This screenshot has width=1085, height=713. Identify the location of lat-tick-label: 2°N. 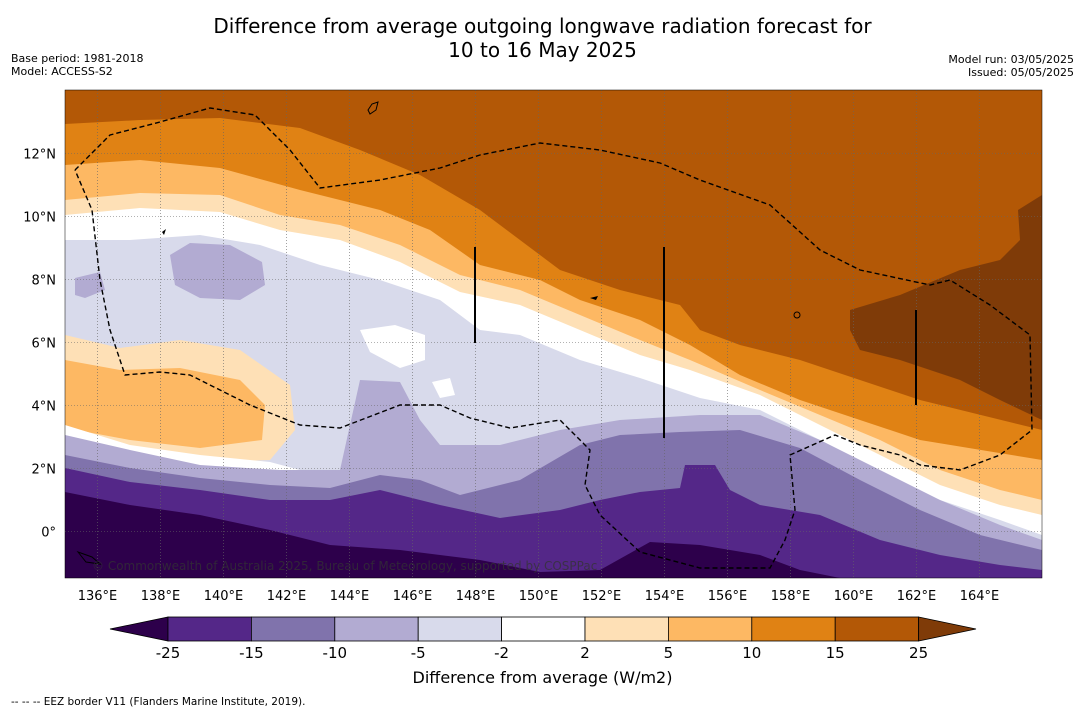
(44, 470).